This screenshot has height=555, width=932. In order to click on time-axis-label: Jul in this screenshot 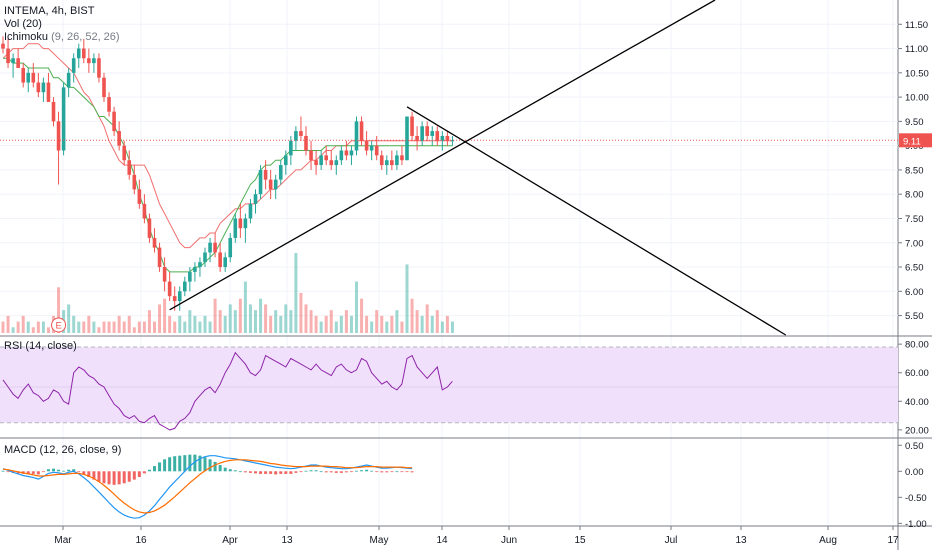, I will do `click(671, 540)`.